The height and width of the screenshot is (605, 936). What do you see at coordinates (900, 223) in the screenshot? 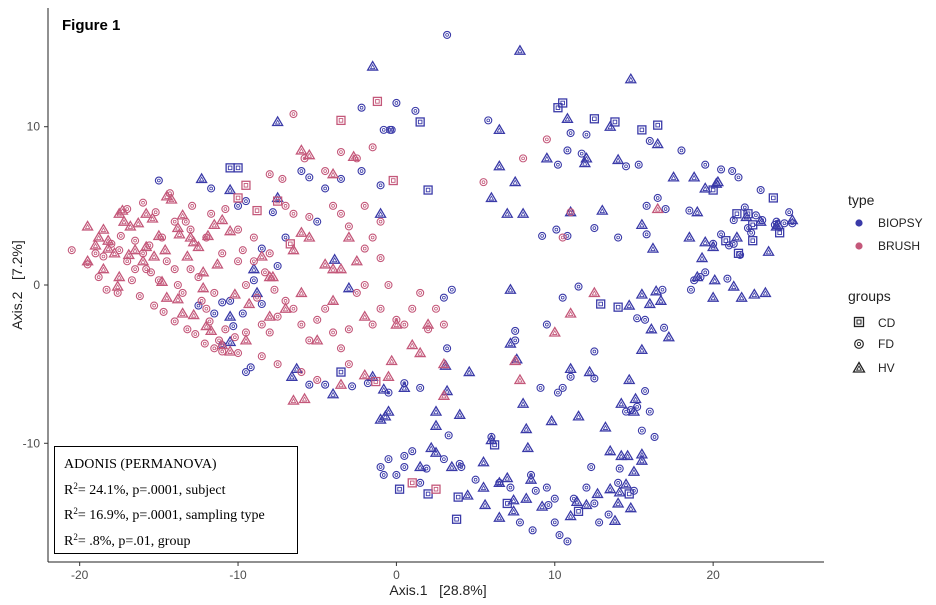
I see `legend-biopsy-label: BIOPSY` at bounding box center [900, 223].